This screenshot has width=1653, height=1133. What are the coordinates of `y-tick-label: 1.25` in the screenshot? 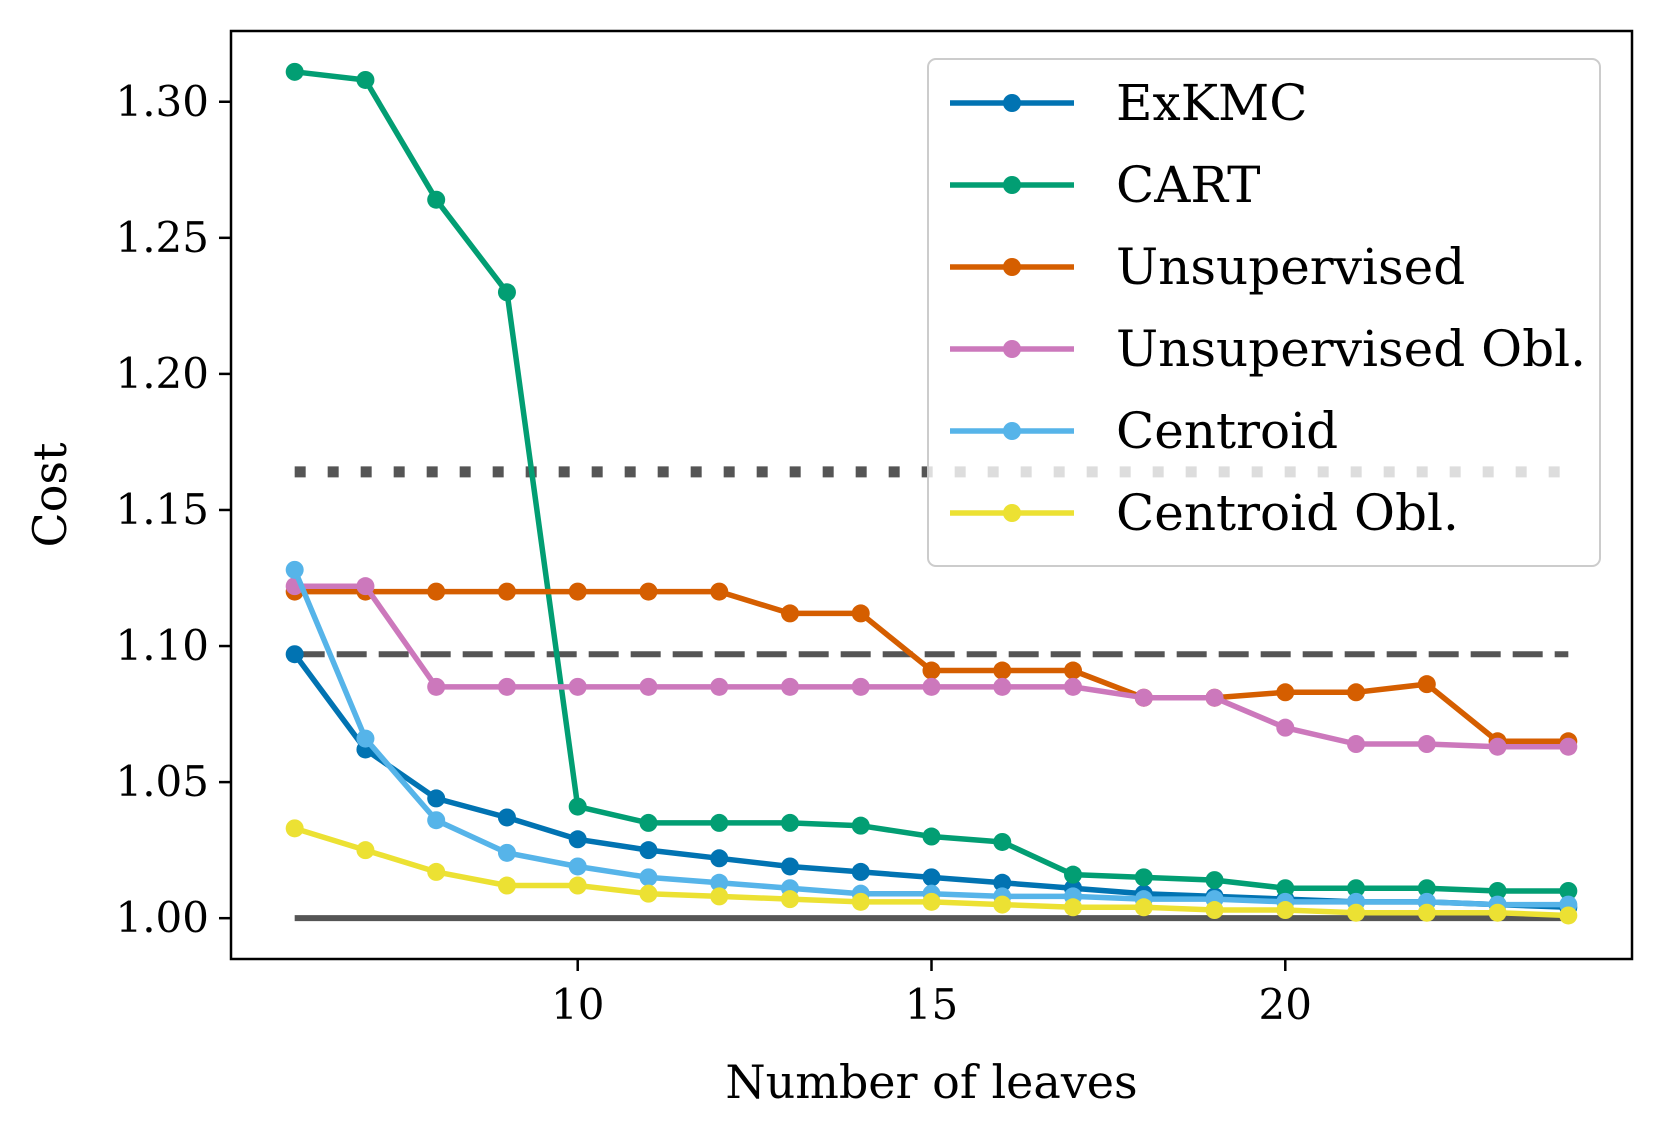 It's located at (162, 237).